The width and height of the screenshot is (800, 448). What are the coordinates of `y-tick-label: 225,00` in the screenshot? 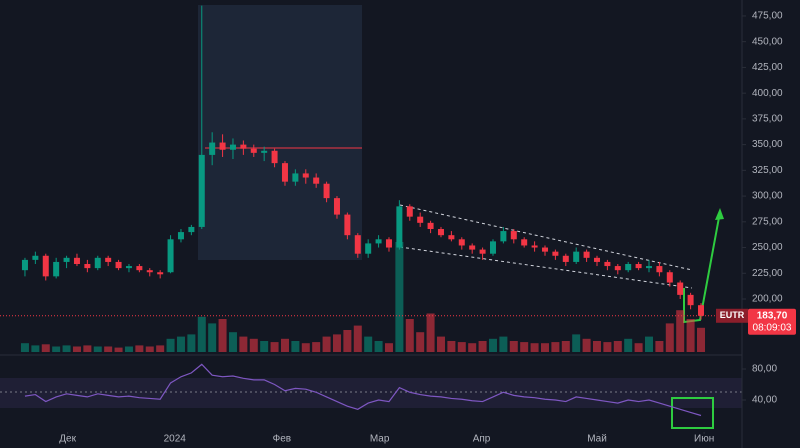 It's located at (767, 273).